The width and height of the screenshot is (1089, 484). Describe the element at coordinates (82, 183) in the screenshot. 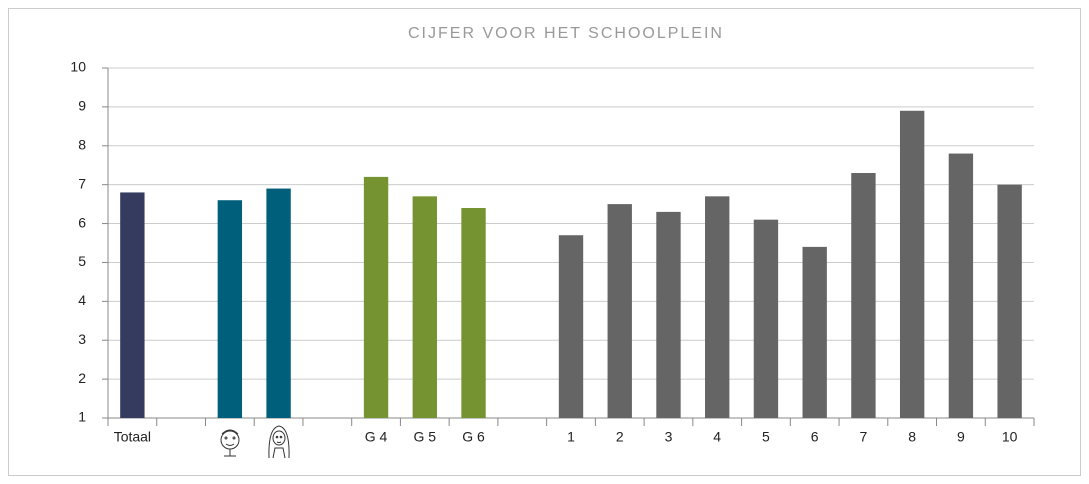

I see `y-tick-label: 7` at that location.